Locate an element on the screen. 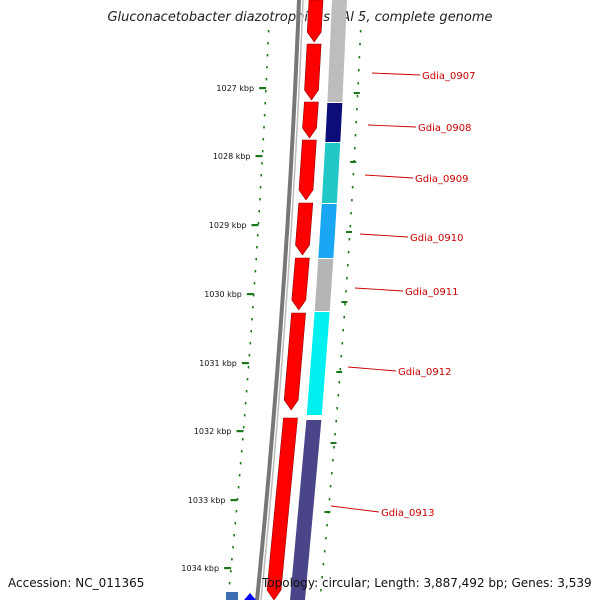  gene-label: Gdia_0913 is located at coordinates (407, 513).